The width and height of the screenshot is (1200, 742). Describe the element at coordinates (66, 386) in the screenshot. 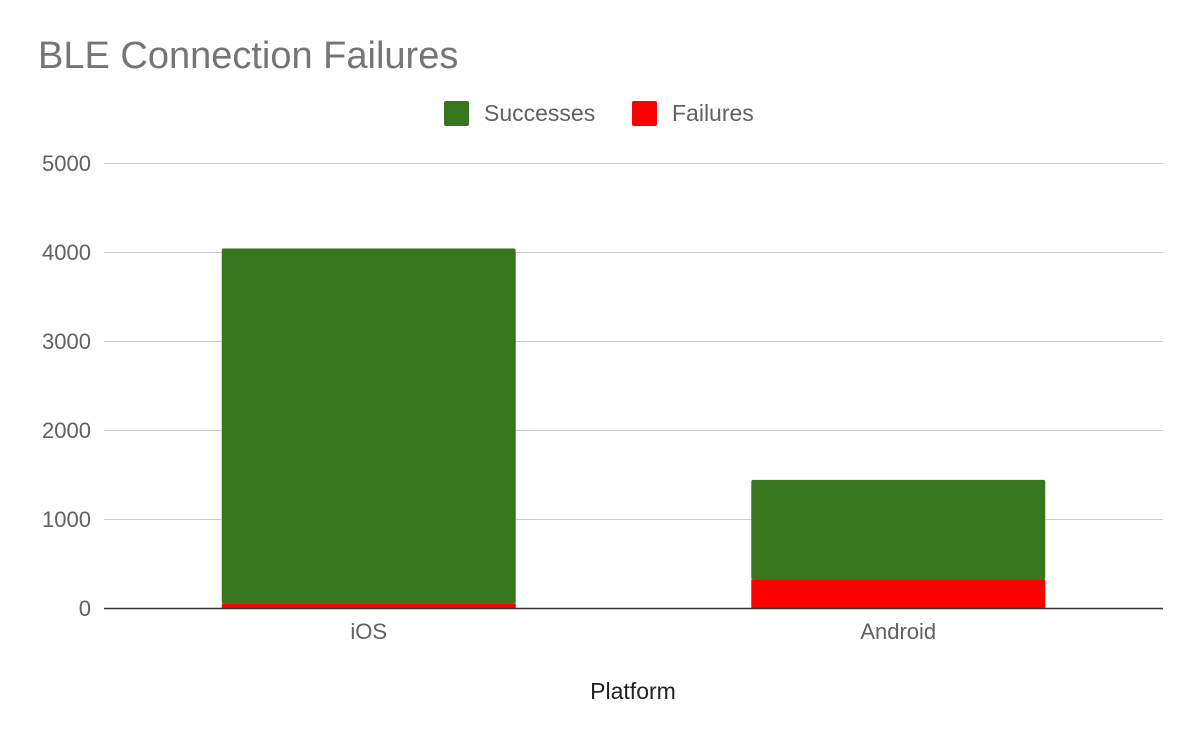

I see `y-axis-ticks: 0 1000 2000 3000 4000 5000` at that location.